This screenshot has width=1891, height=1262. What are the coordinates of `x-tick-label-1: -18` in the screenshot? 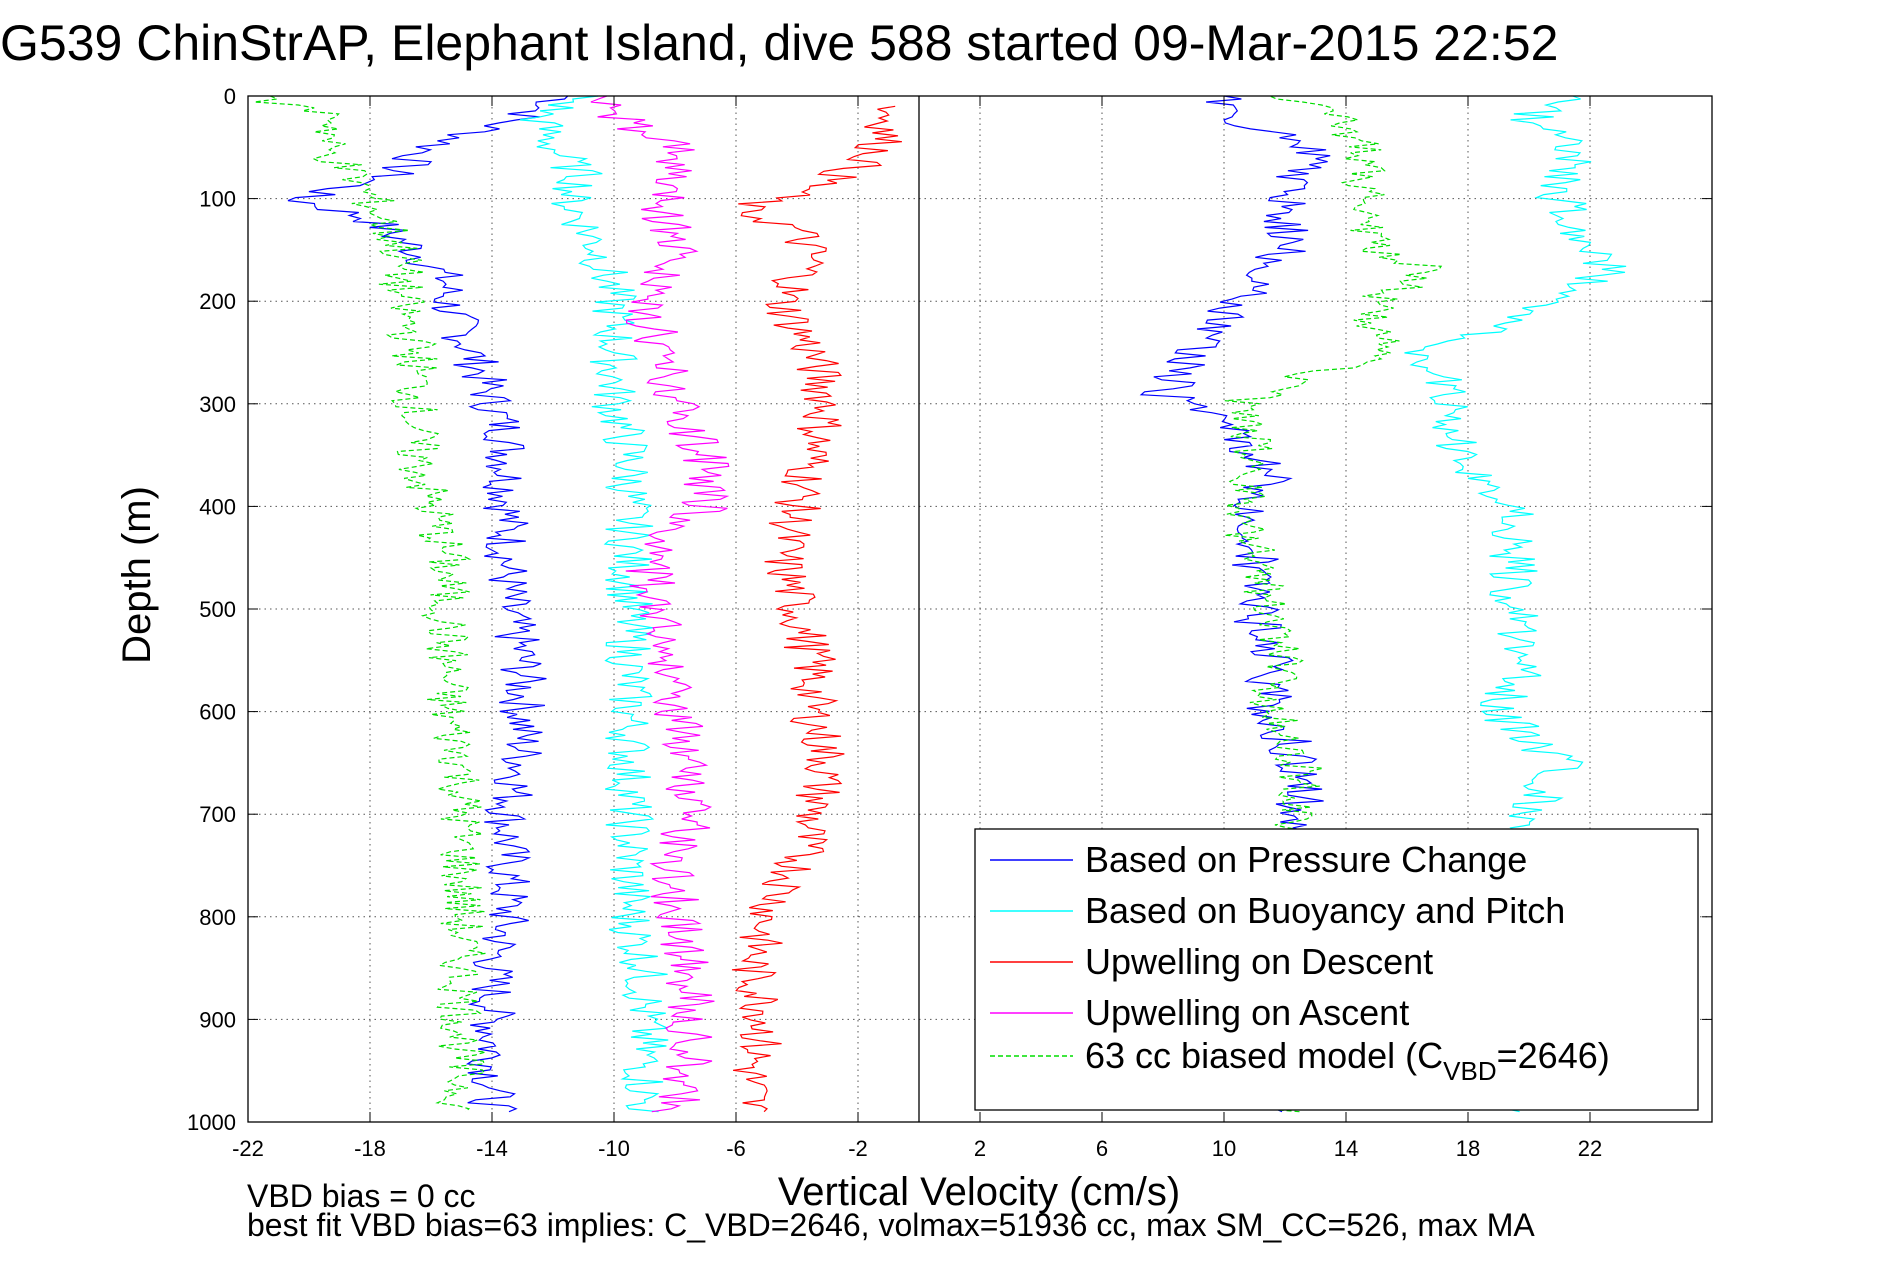 It's located at (370, 1148).